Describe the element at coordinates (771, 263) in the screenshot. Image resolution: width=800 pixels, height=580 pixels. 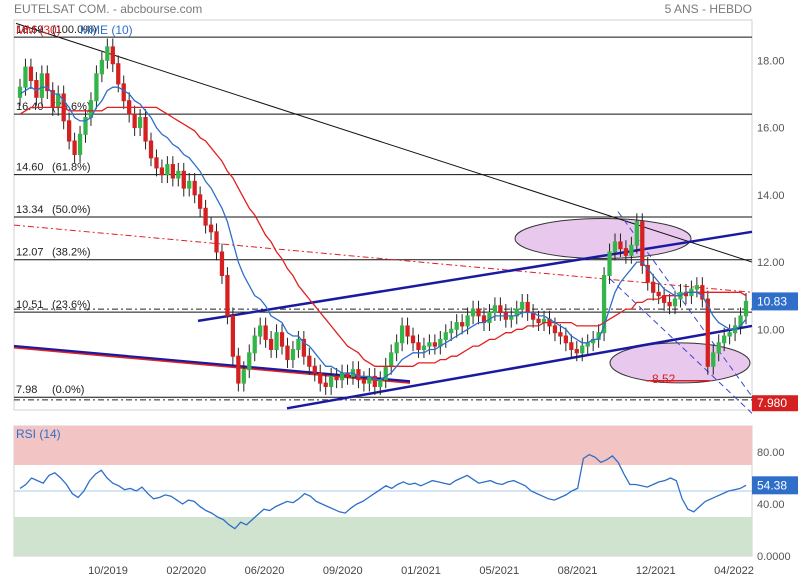
I see `price-y-tick: 12.00` at that location.